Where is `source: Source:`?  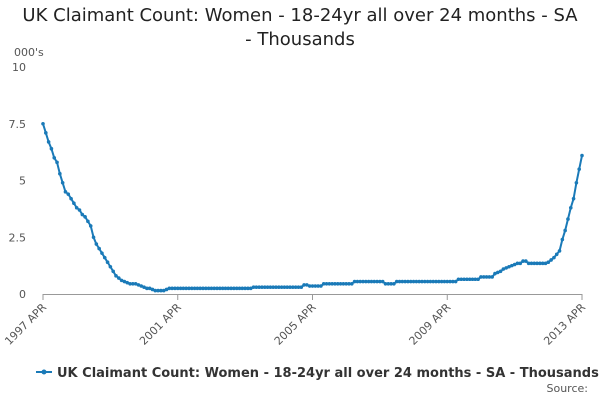 source: Source: is located at coordinates (568, 388).